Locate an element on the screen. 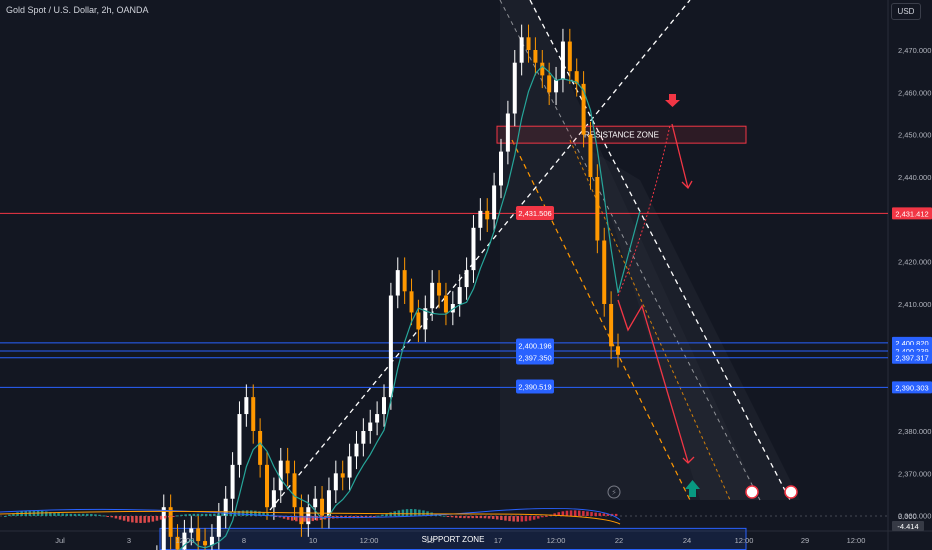  oscillator-signal-line is located at coordinates (310, 514).